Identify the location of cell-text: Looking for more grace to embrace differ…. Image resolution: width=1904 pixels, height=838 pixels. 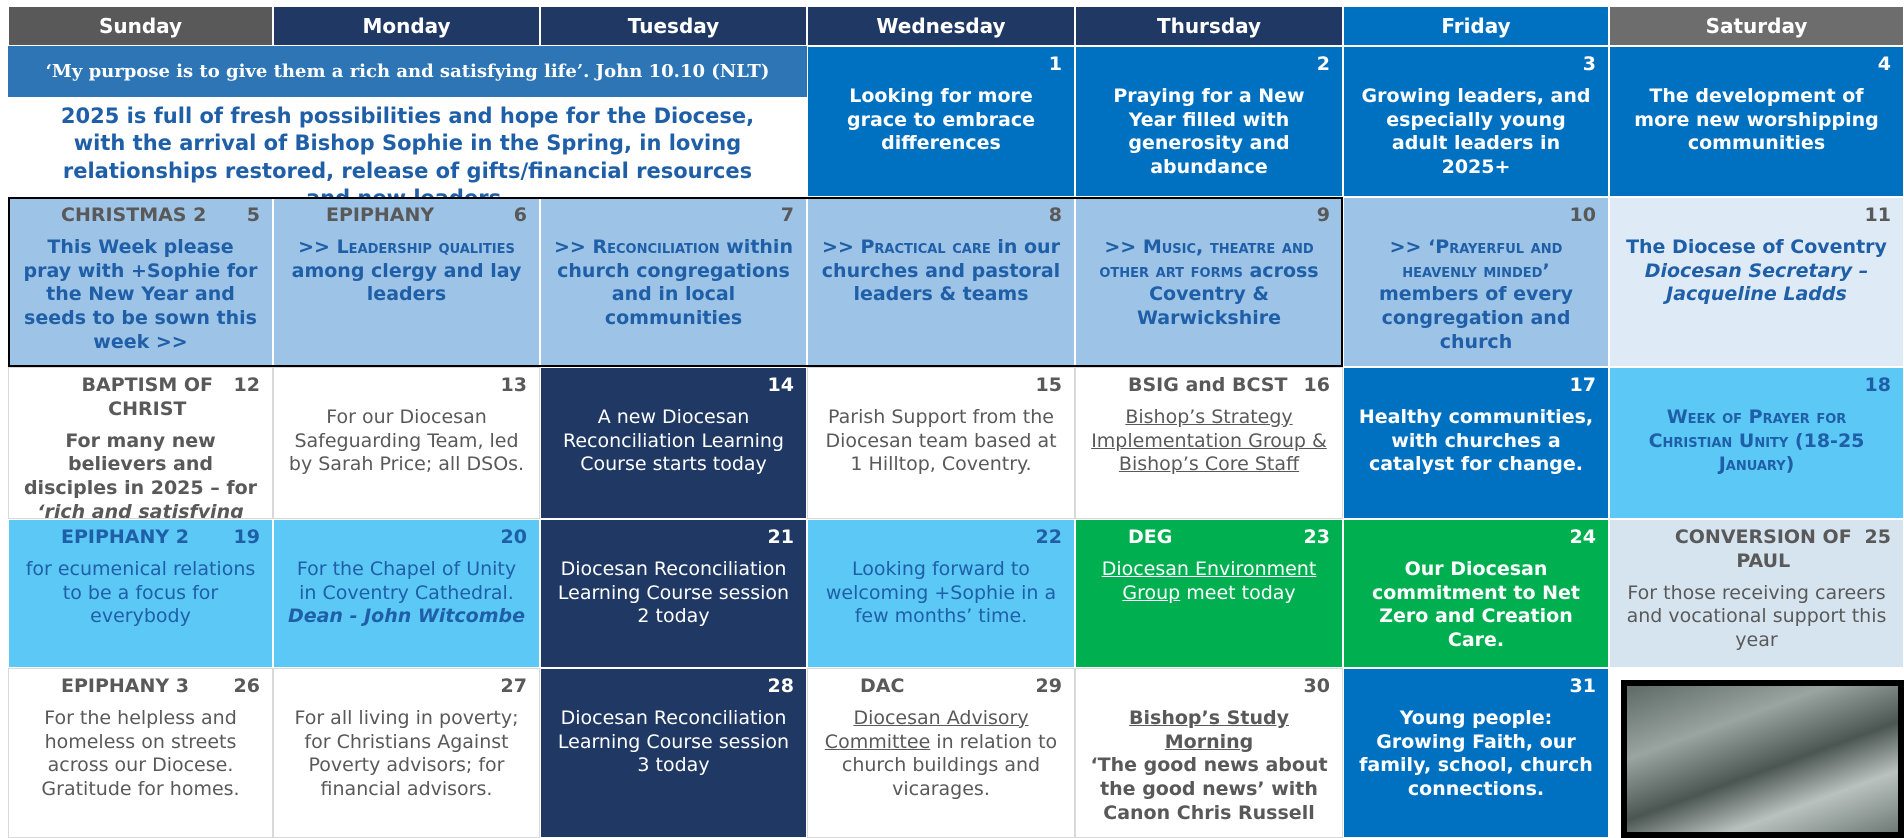
(941, 120).